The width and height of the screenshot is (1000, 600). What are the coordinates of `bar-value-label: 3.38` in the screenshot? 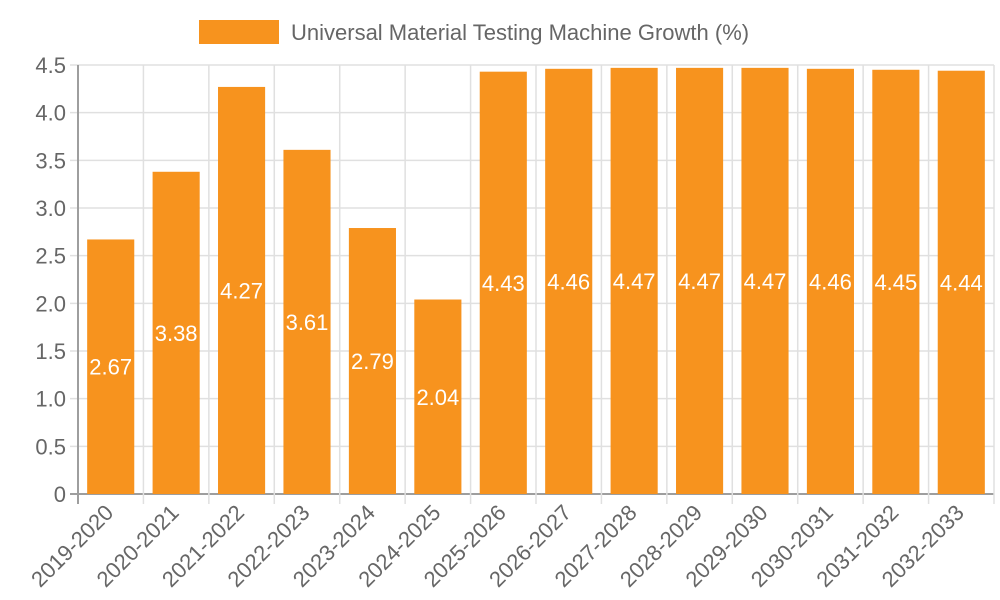 It's located at (176, 333).